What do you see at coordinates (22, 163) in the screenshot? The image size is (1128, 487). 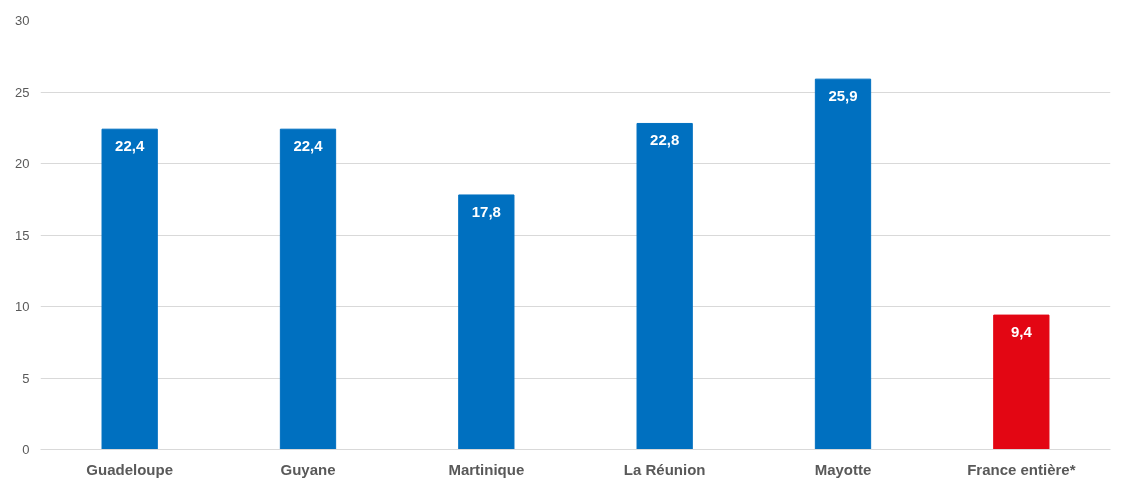 I see `y-tick-label: 20` at bounding box center [22, 163].